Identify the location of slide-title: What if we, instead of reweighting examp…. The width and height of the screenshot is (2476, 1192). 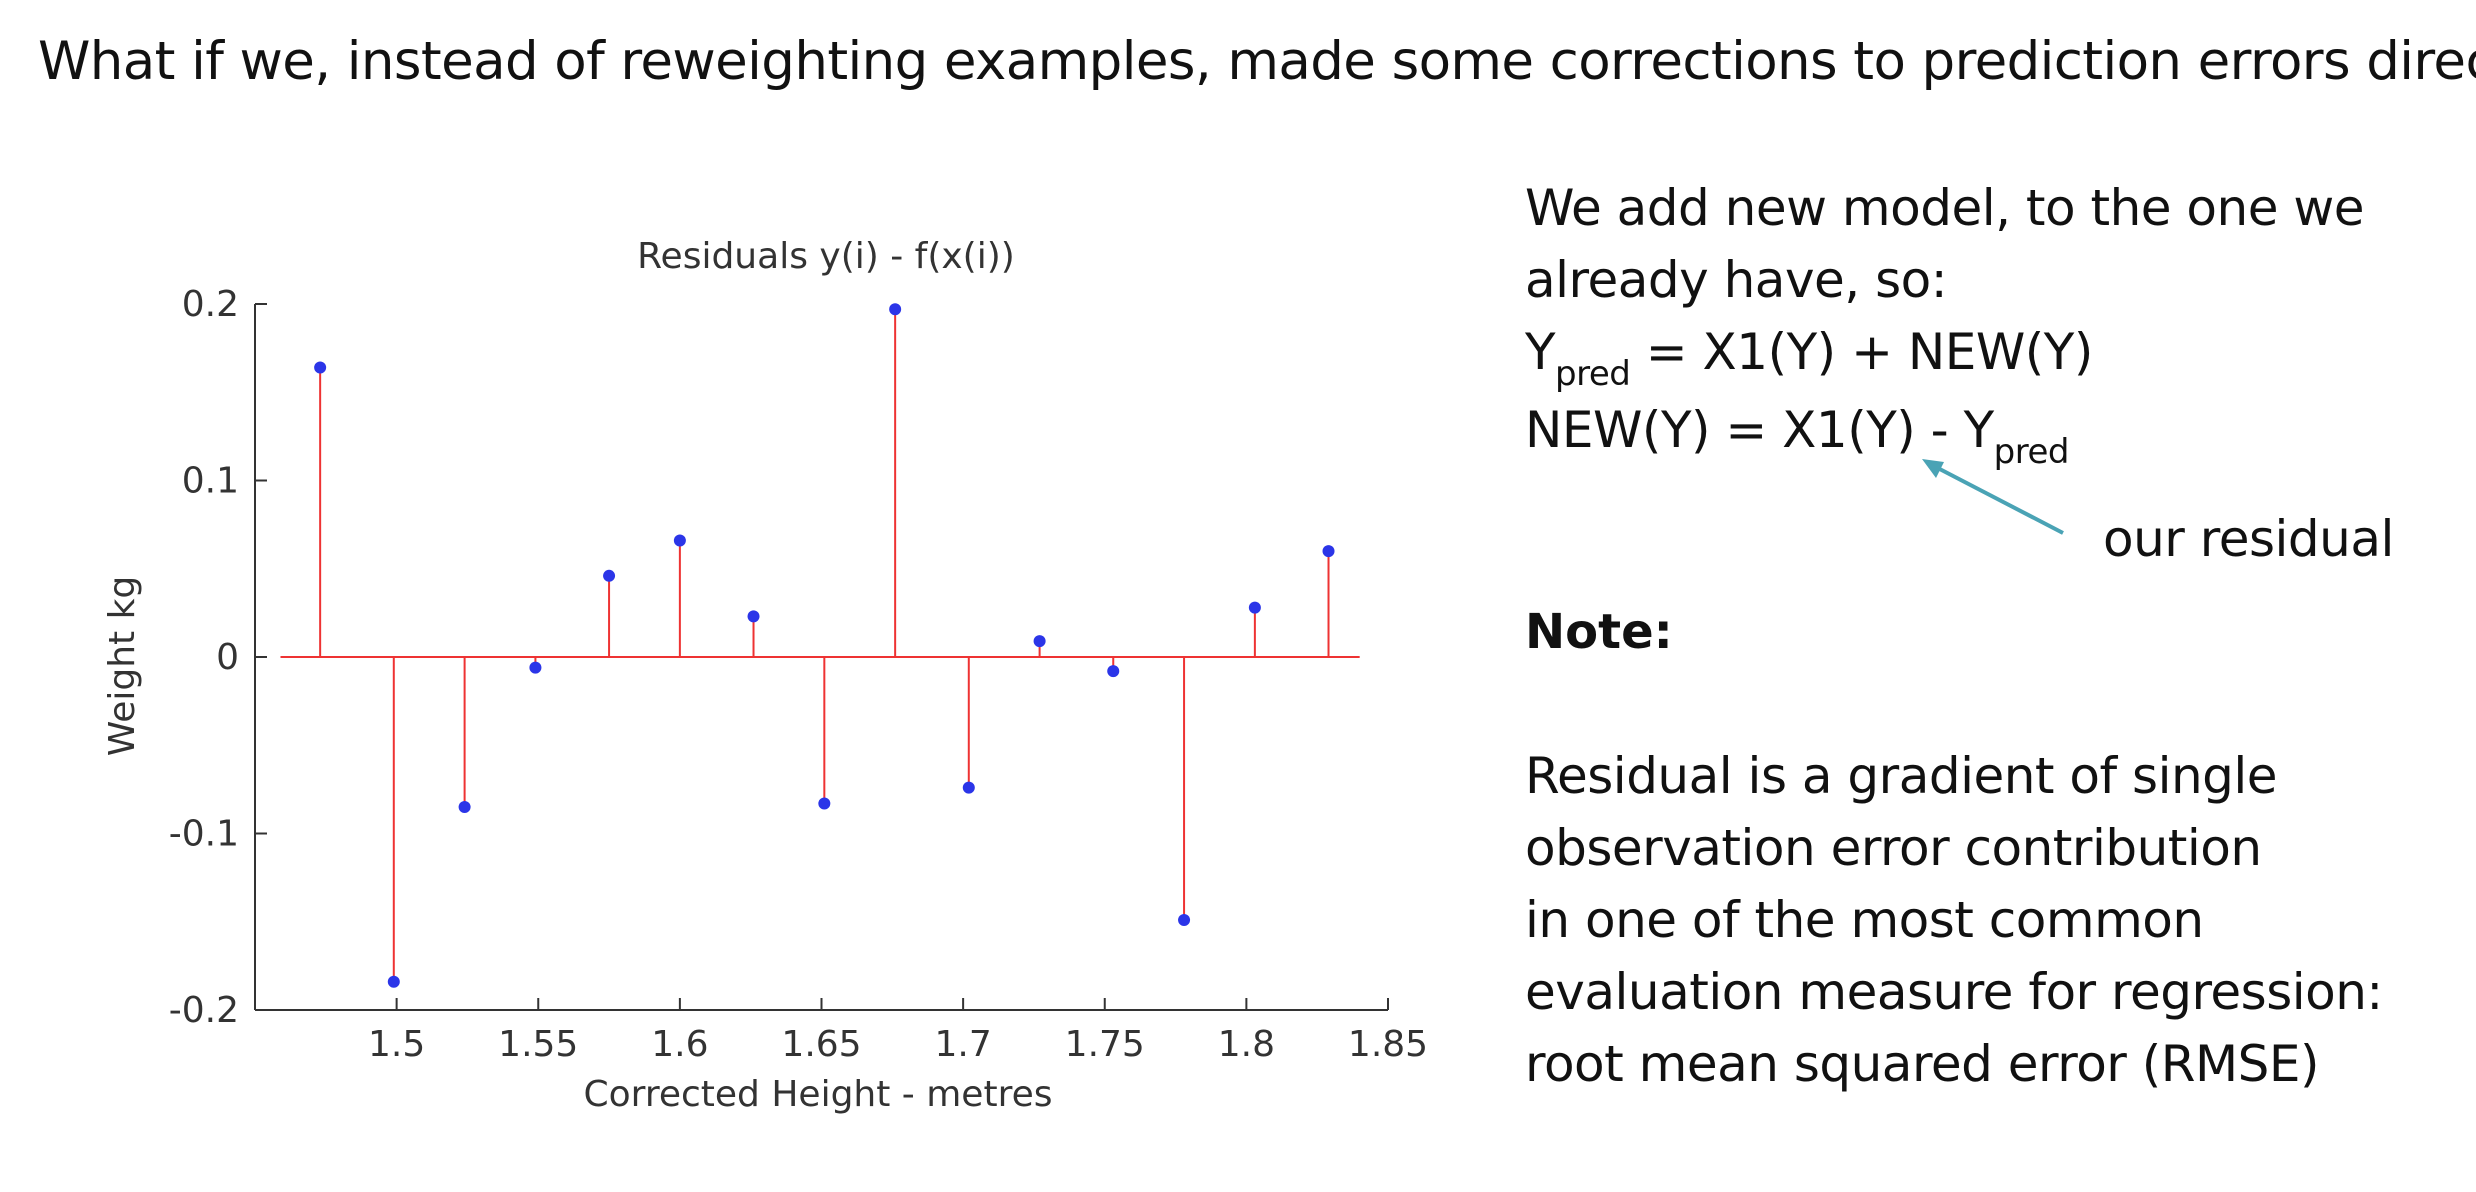
(1257, 61).